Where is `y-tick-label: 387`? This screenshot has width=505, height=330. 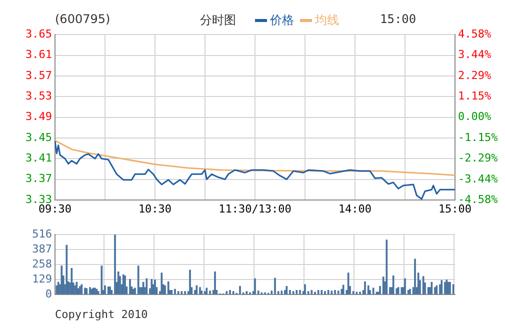 y-tick-label: 387 is located at coordinates (42, 249).